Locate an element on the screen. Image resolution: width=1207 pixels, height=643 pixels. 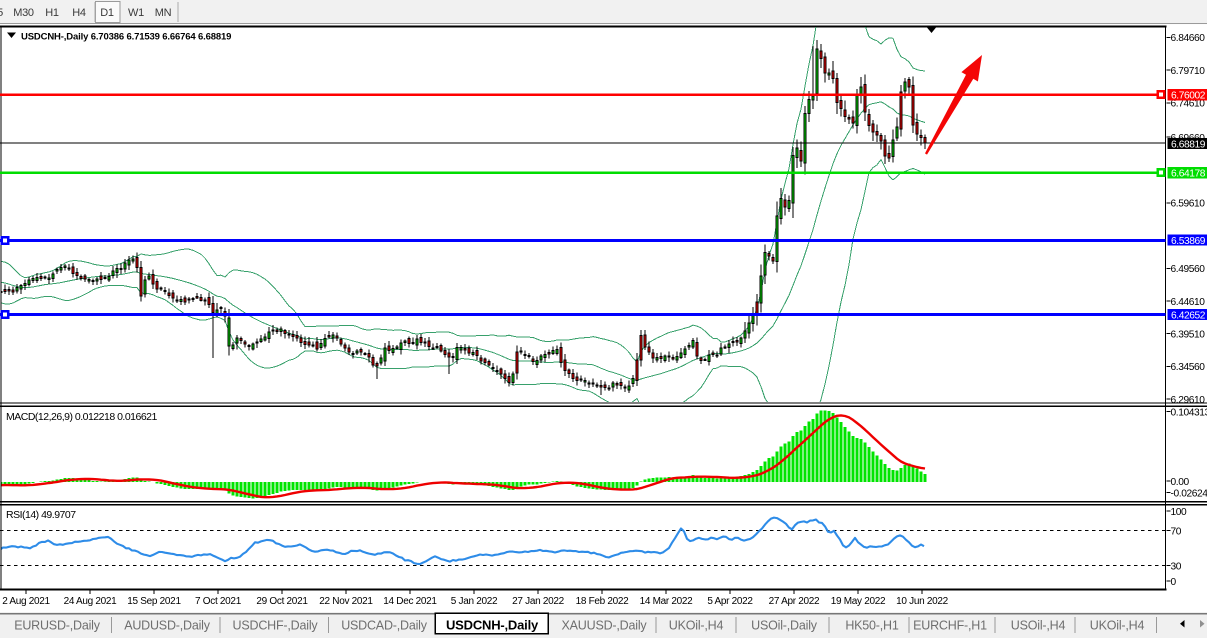
svg-text: 6.29610 is located at coordinates (1188, 400).